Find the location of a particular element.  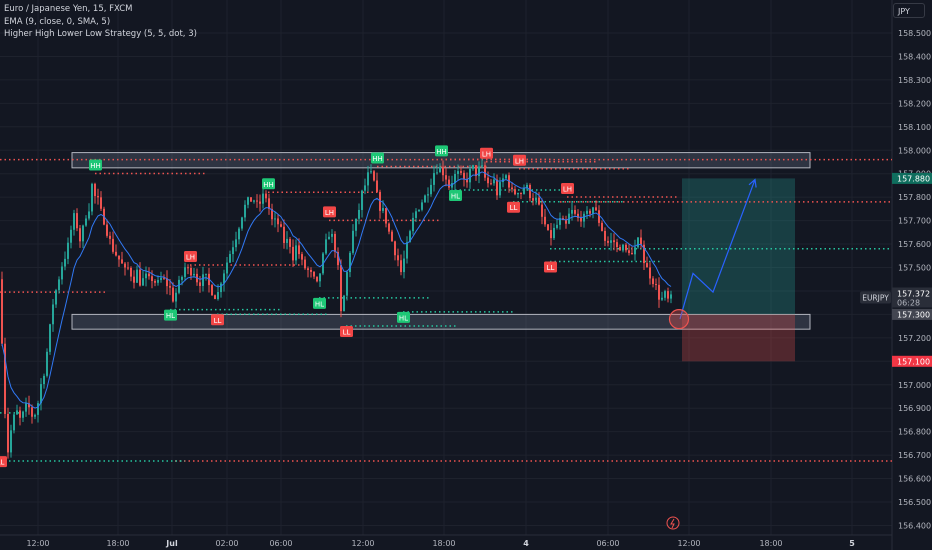

entry-price-tag-bg is located at coordinates (912, 314).